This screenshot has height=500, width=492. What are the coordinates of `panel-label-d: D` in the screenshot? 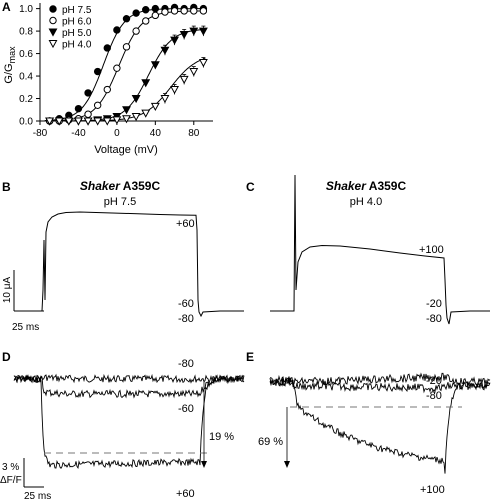 It's located at (6, 357).